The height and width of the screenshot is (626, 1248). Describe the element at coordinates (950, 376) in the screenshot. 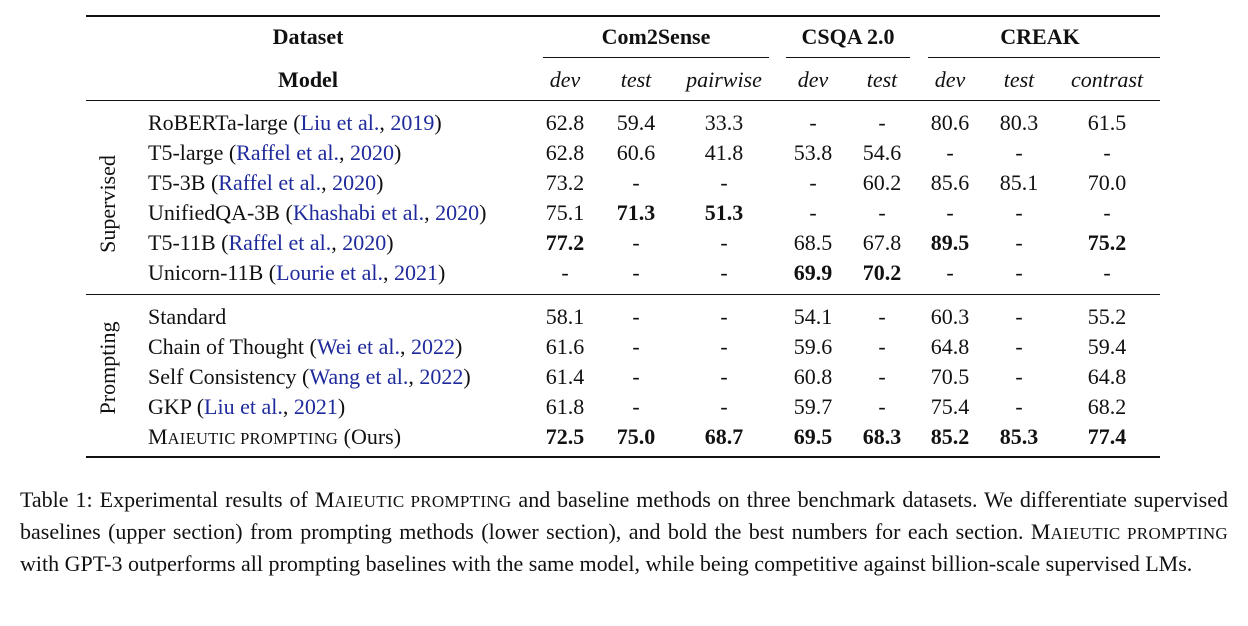

I see `value-cell: 70.5` at that location.